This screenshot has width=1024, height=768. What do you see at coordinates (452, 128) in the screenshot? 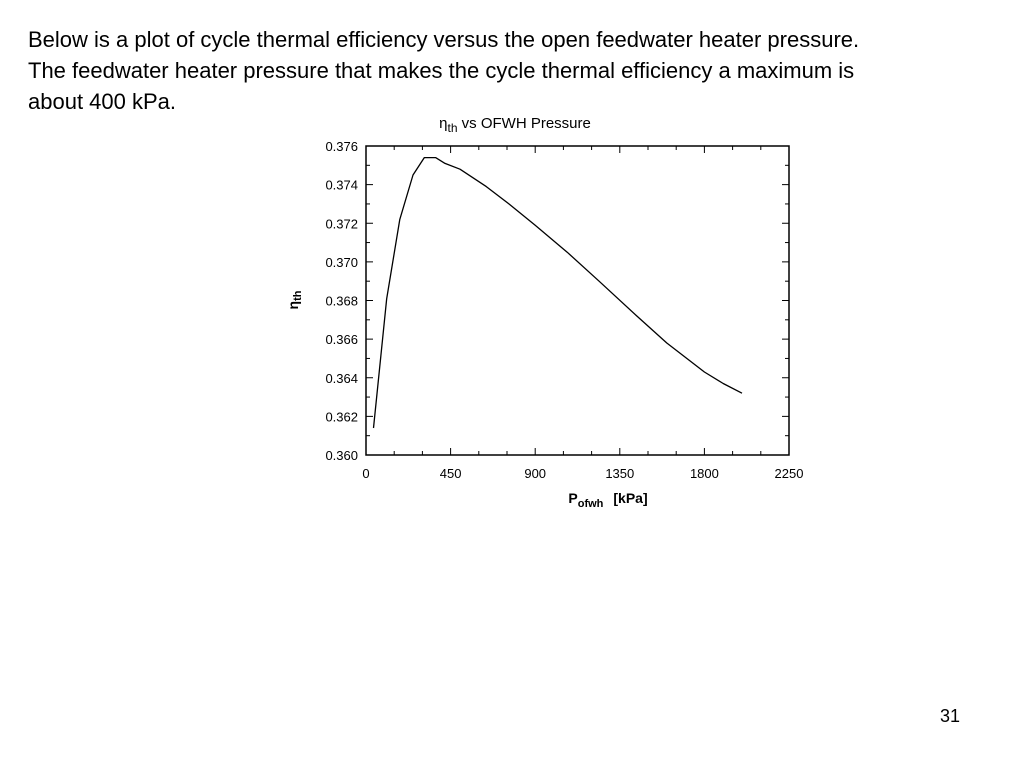
I see `chart-title-subscript: th` at bounding box center [452, 128].